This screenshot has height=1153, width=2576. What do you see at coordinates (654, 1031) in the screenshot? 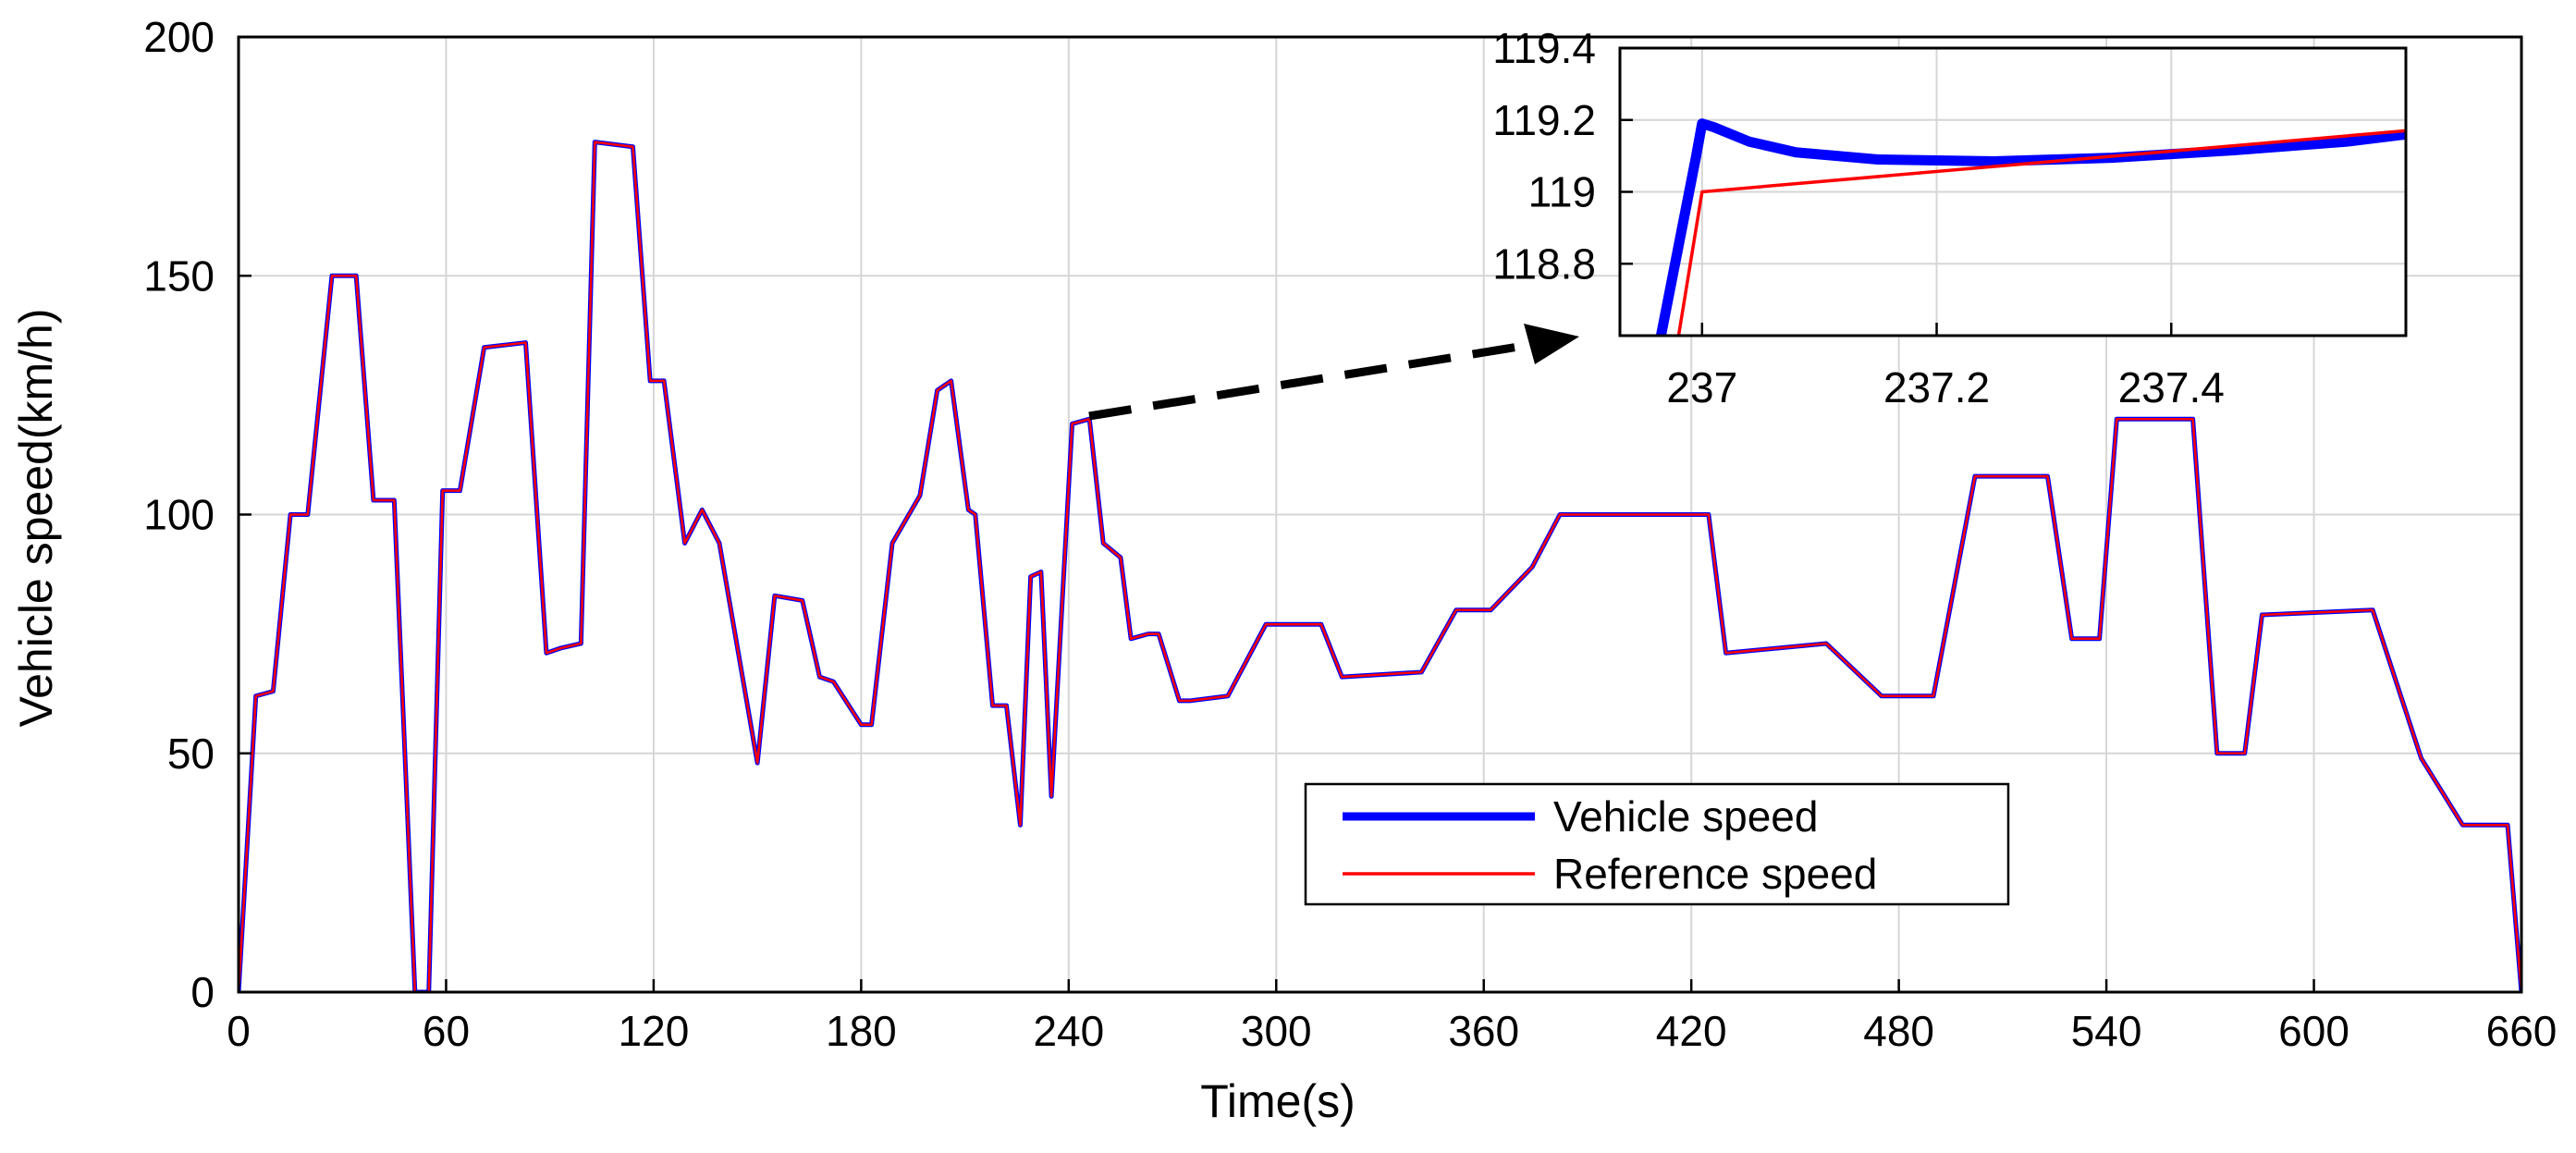
I see `main-x-tick-label: 120` at bounding box center [654, 1031].